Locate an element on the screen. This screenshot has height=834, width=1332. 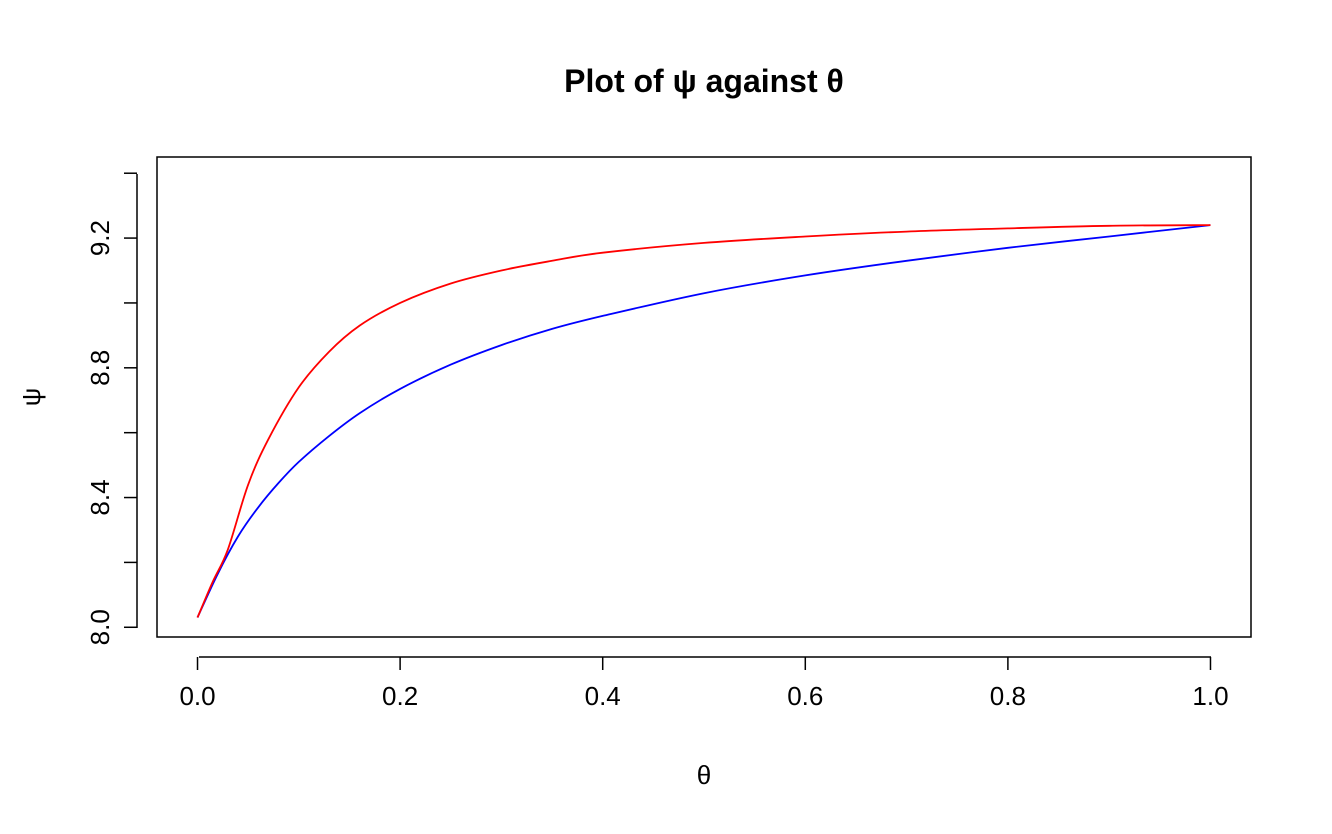
x-axis-ticks: 0.0 0.2 0.4 0.6 0.8 1.0 is located at coordinates (704, 684).